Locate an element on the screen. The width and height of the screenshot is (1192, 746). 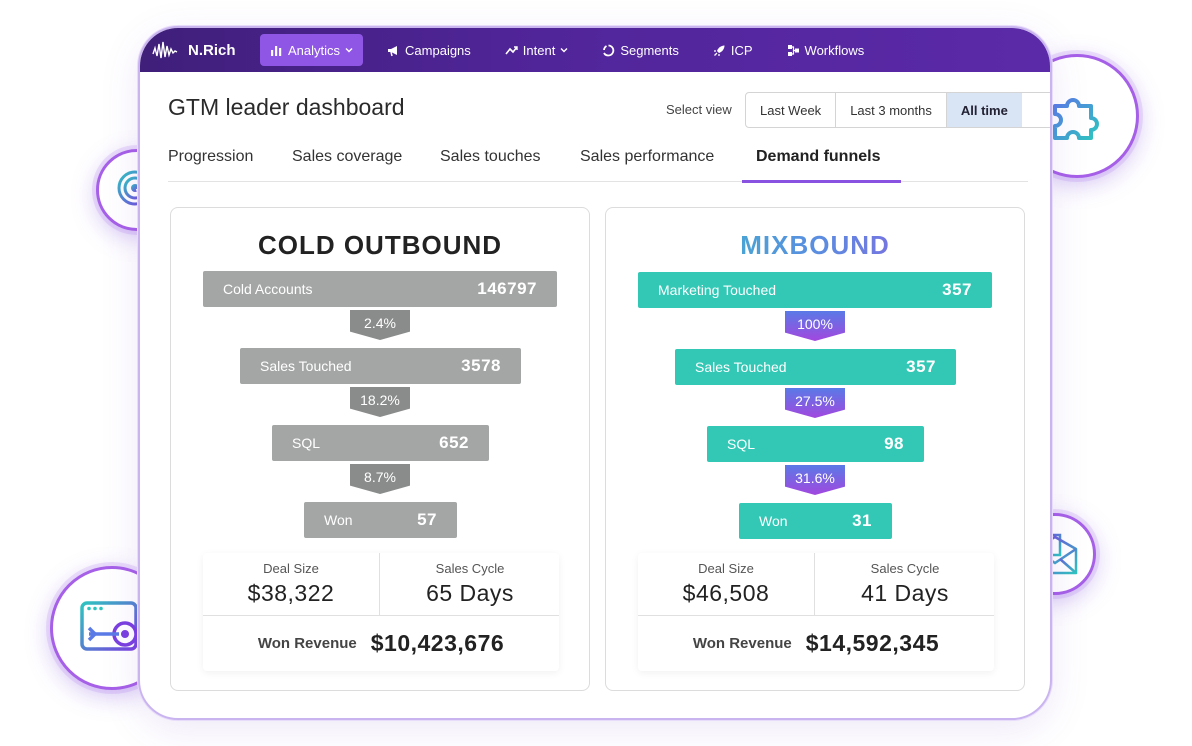
conversion-rate: 18.2% is located at coordinates (380, 402).